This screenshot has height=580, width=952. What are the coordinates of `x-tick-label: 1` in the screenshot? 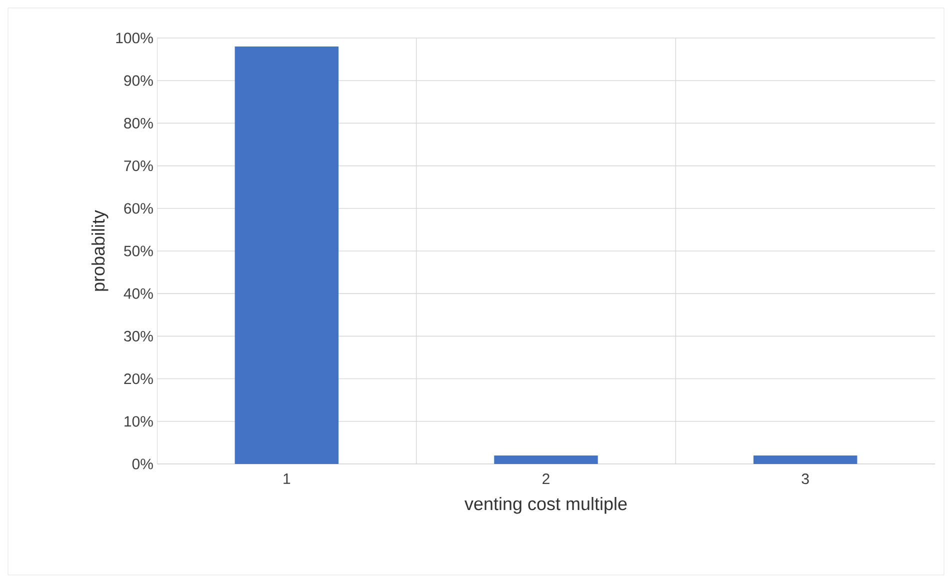 It's located at (287, 479).